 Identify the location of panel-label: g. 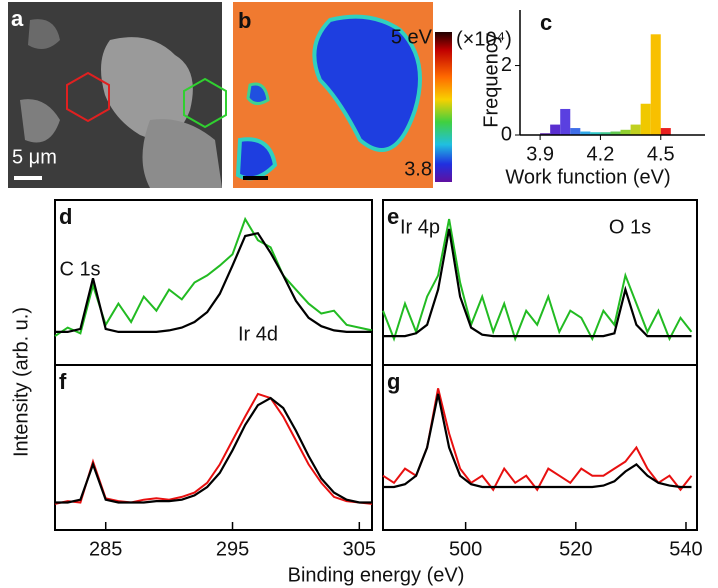
(393, 381).